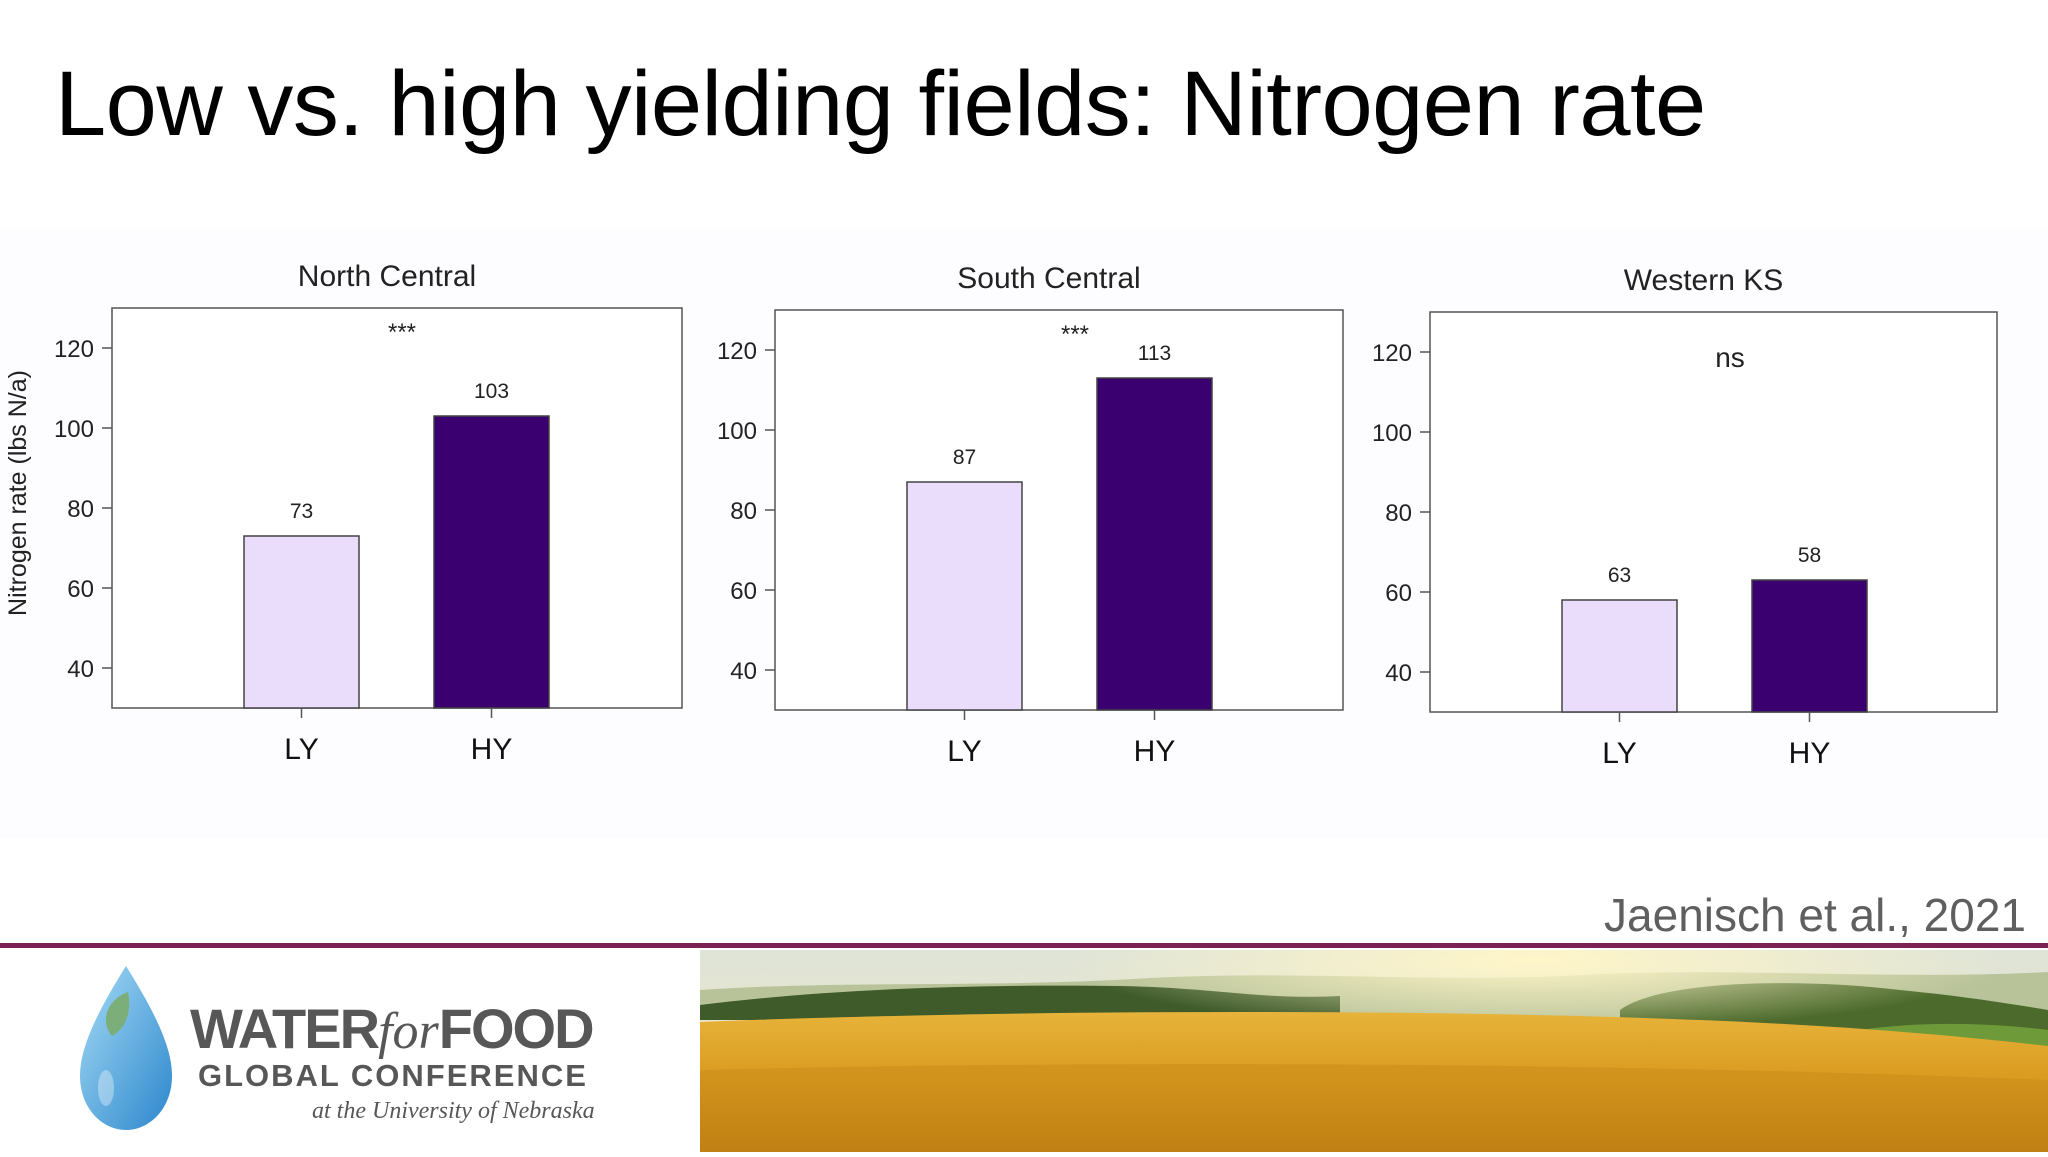  What do you see at coordinates (301, 511) in the screenshot?
I see `chart-1-data-label: 73` at bounding box center [301, 511].